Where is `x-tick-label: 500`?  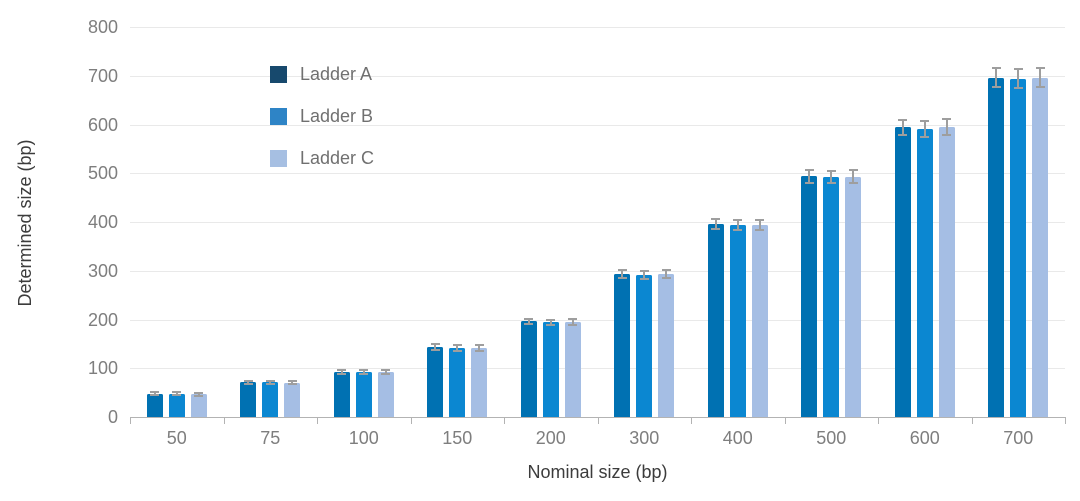
x-tick-label: 500 is located at coordinates (831, 438).